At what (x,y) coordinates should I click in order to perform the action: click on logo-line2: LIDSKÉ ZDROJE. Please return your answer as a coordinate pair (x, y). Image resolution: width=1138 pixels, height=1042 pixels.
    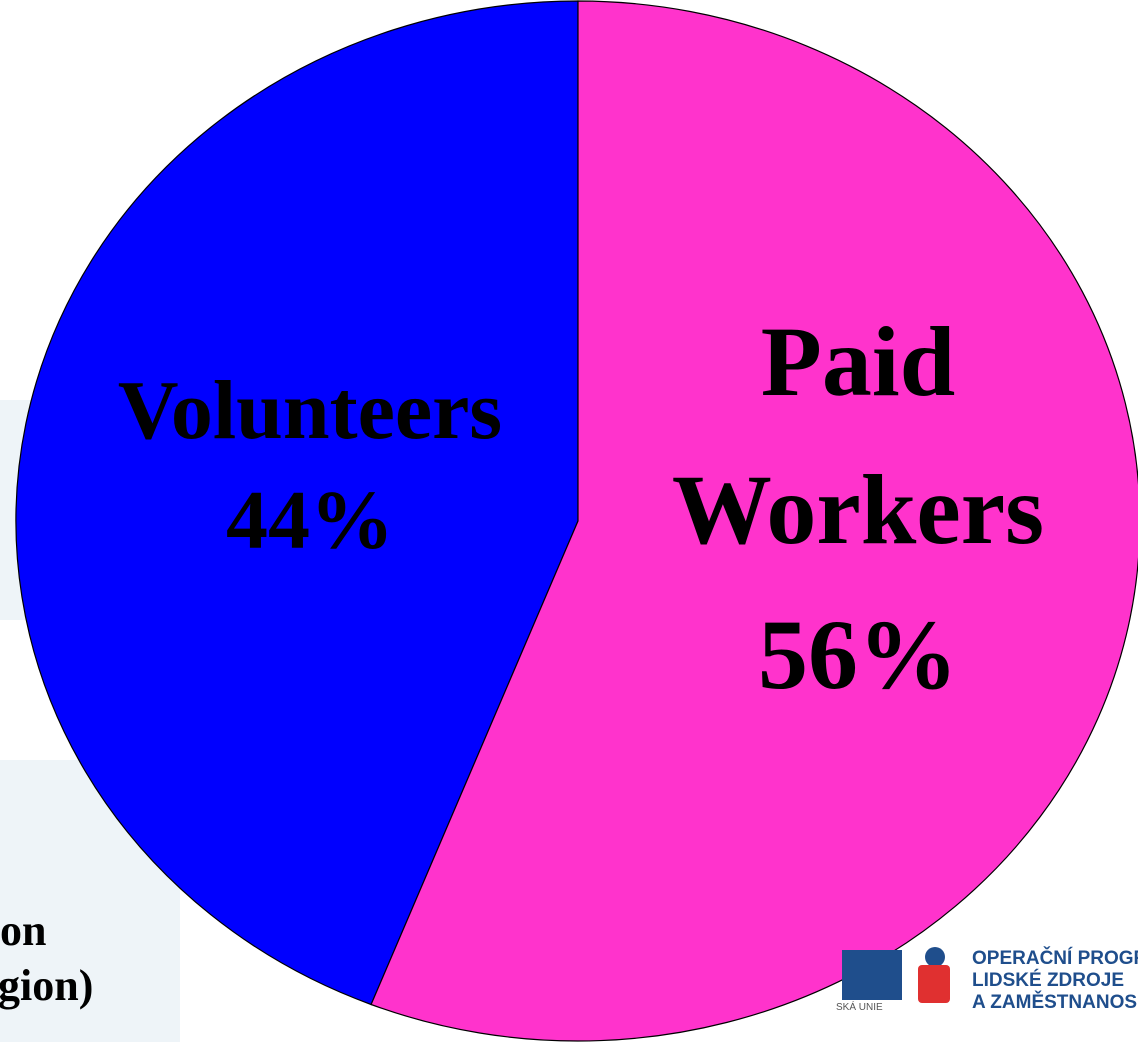
    Looking at the image, I should click on (1048, 980).